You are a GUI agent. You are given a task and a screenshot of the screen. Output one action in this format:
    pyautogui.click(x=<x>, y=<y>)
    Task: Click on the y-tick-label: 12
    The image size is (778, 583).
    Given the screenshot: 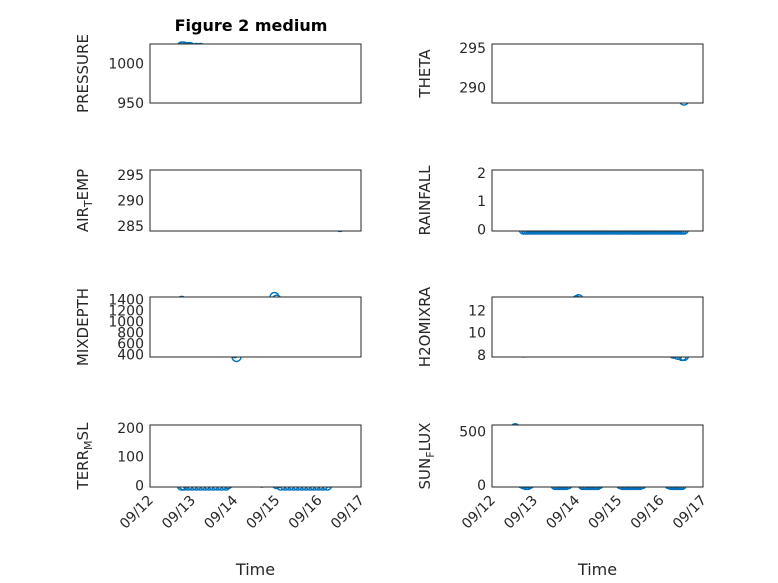 What is the action you would take?
    pyautogui.click(x=477, y=311)
    